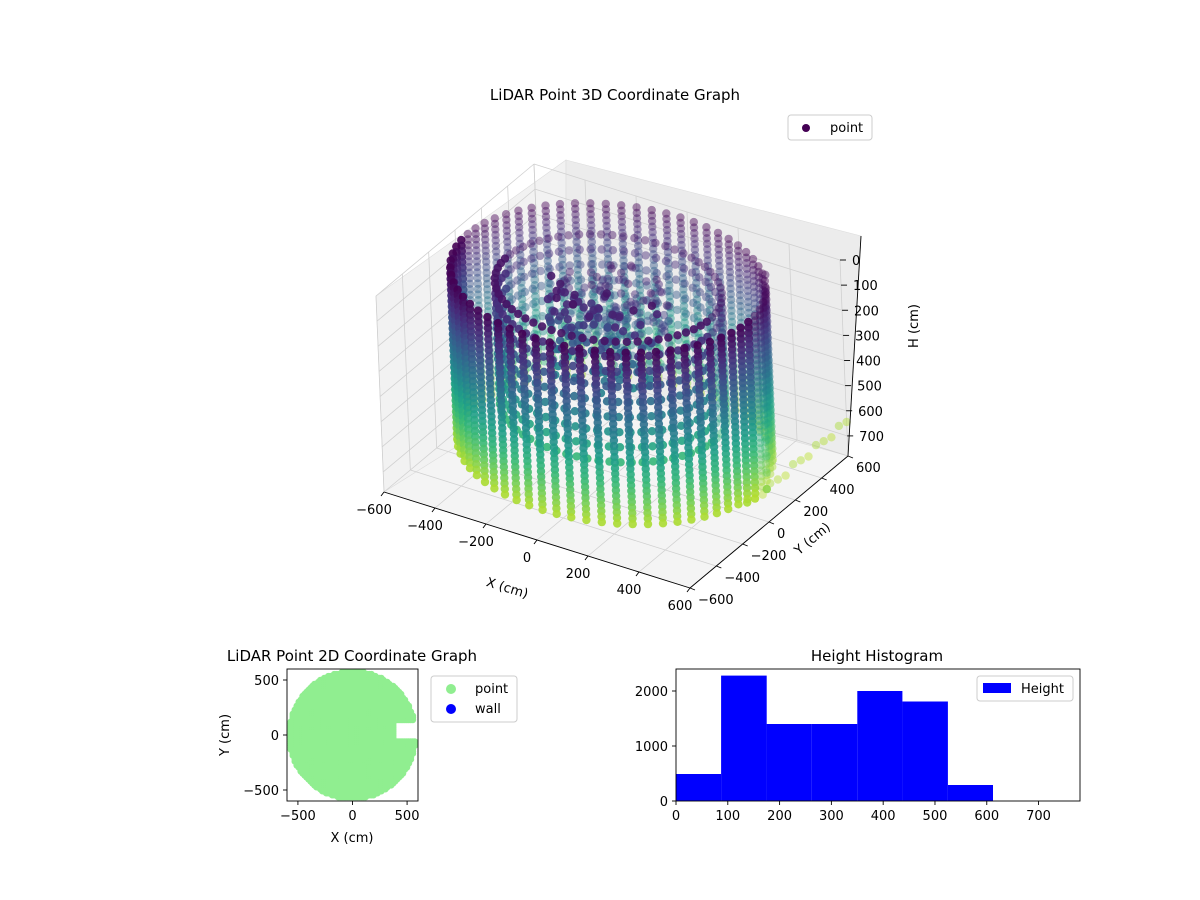 The height and width of the screenshot is (900, 1200). I want to click on grid-line-left-z, so click(455, 230).